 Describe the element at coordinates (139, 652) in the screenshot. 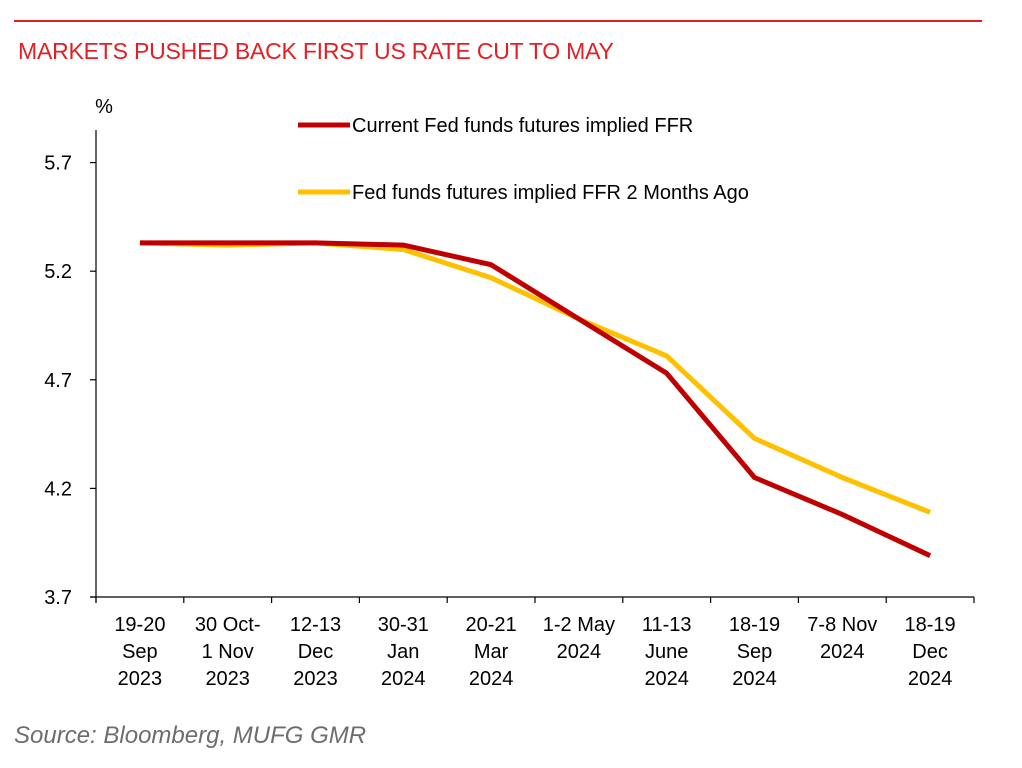

I see `x-tick-label: 19-20 Sep 2023` at that location.